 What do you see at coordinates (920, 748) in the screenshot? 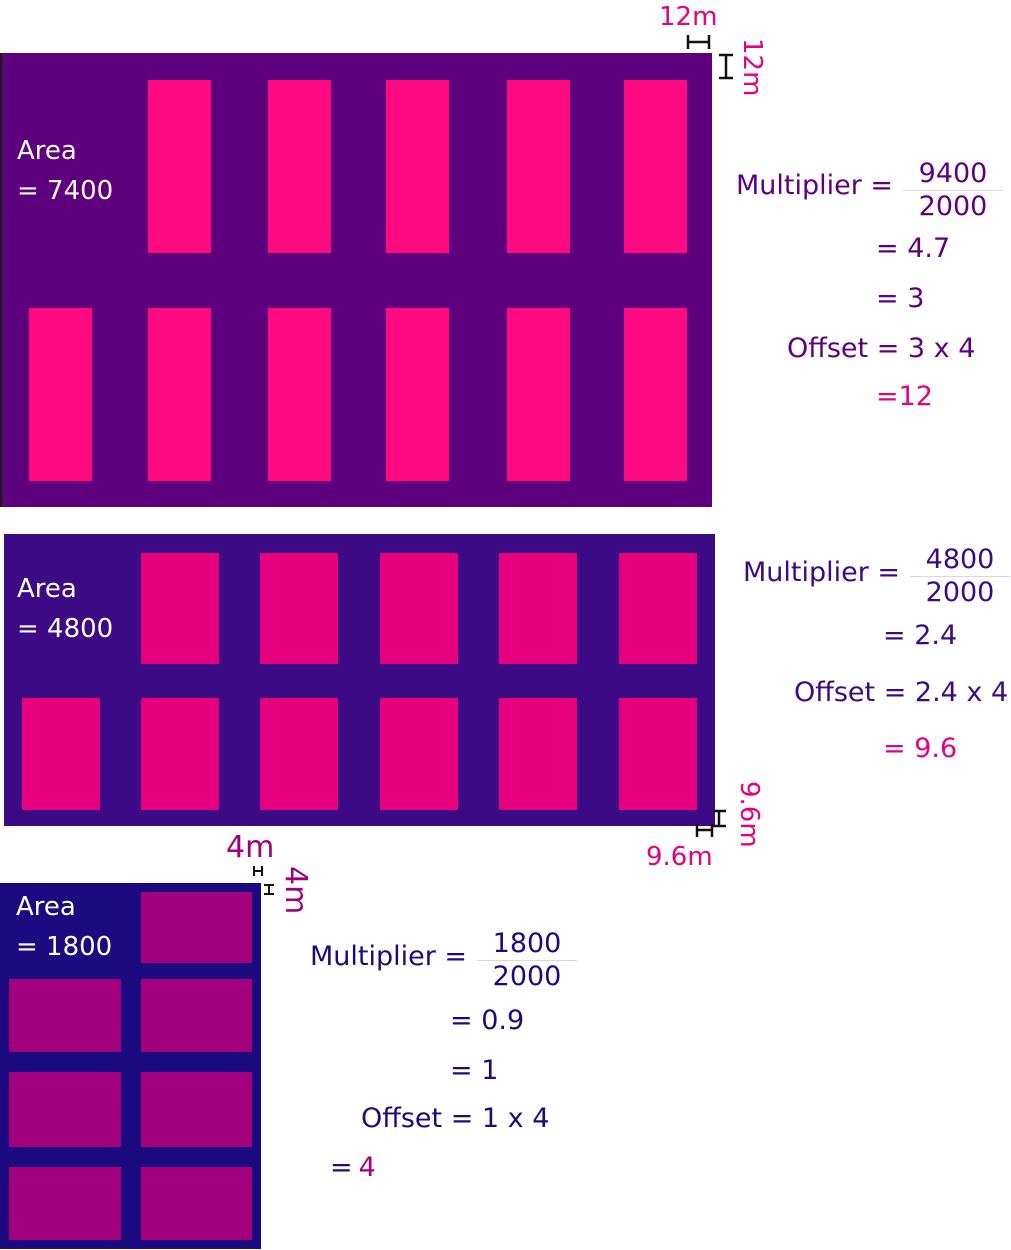
I see `offset-result: = 9.6` at bounding box center [920, 748].